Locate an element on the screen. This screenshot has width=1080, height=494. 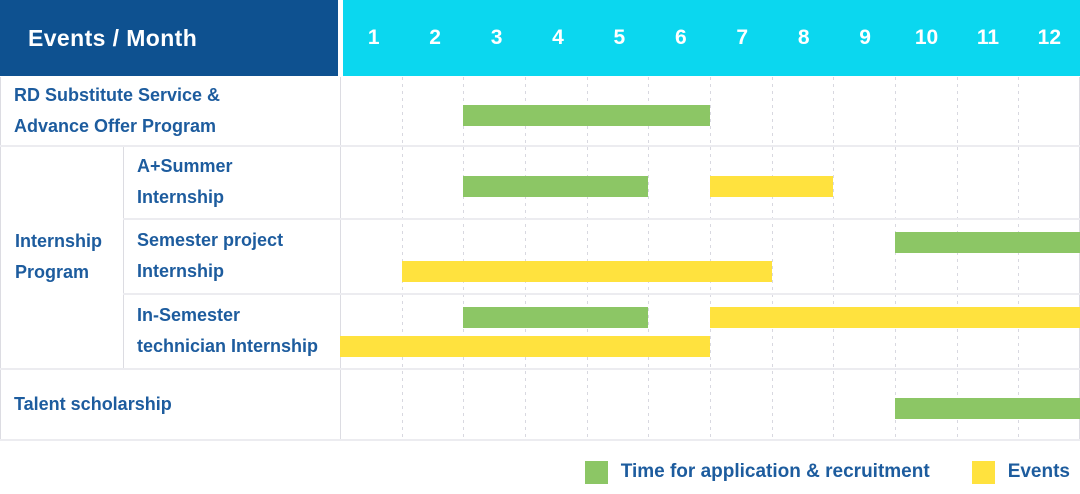
legend-label: Time for application & recruitment is located at coordinates (775, 471).